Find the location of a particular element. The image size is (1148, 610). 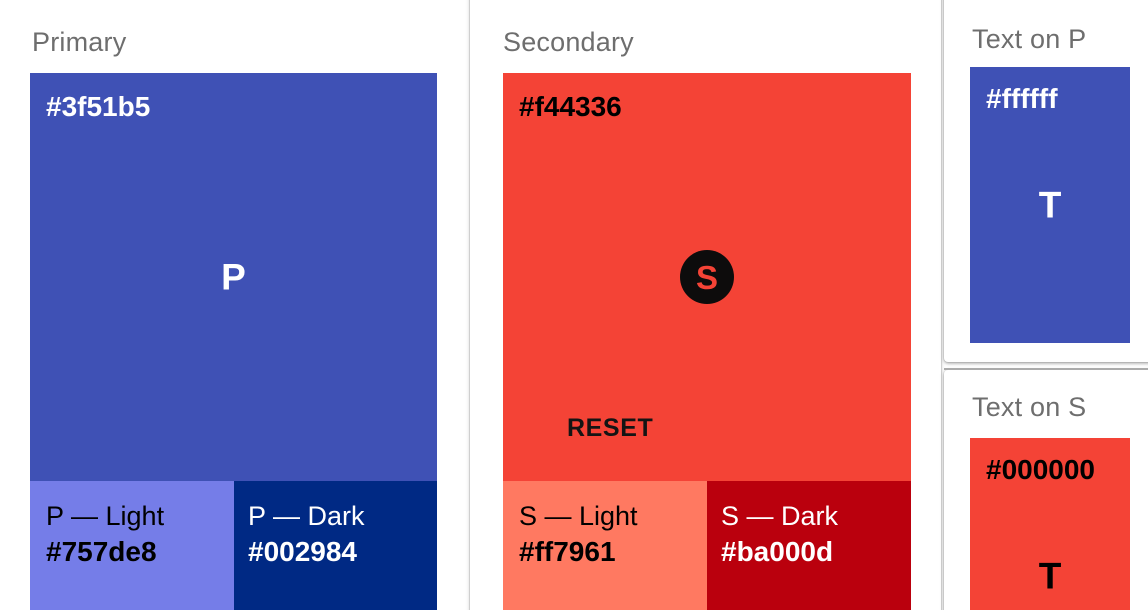

text-on-s-label: Text on S is located at coordinates (1029, 407).